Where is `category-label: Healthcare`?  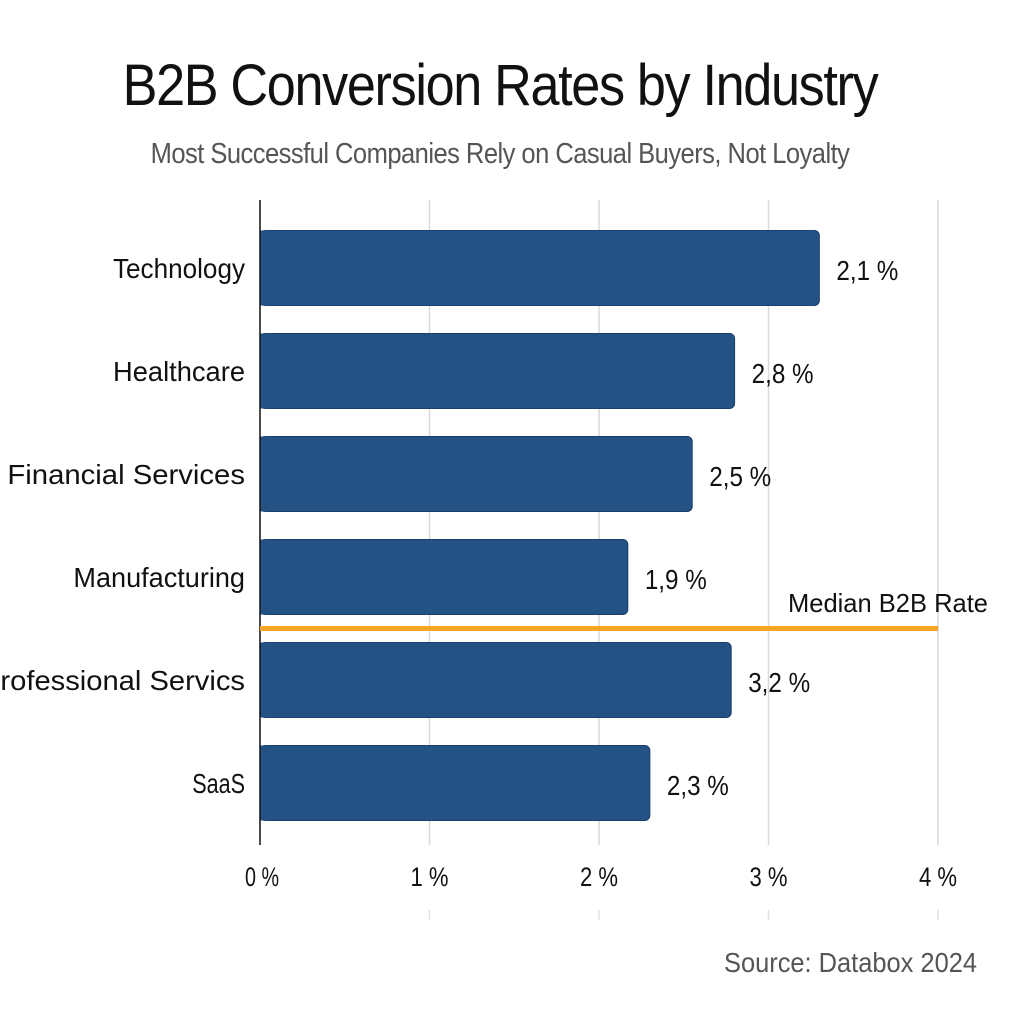 category-label: Healthcare is located at coordinates (179, 371).